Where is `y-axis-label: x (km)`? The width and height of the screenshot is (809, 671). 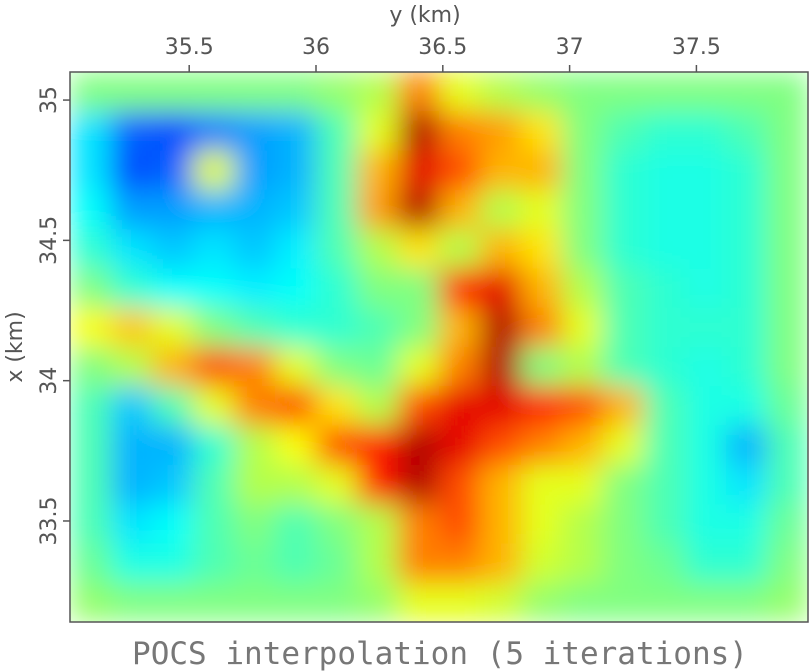
y-axis-label: x (km) is located at coordinates (15, 346).